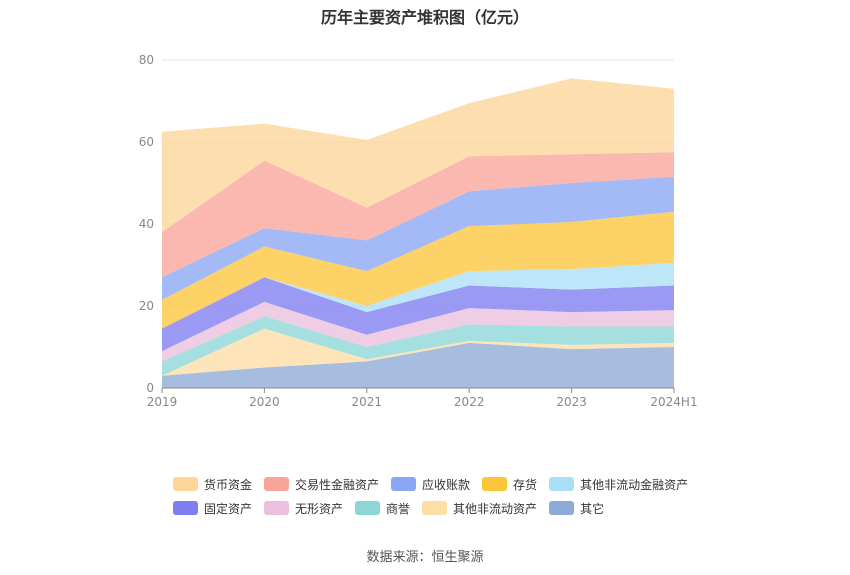  What do you see at coordinates (424, 17) in the screenshot?
I see `chart-title: 历年主要资产堆积图（亿元）` at bounding box center [424, 17].